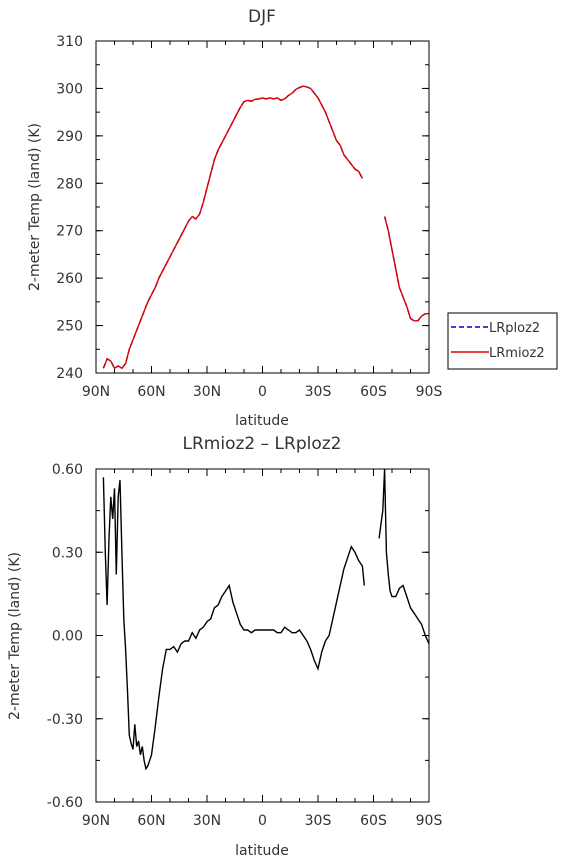 The height and width of the screenshot is (861, 563). Describe the element at coordinates (67, 470) in the screenshot. I see `bottom-y-tick-label: 0.60` at that location.